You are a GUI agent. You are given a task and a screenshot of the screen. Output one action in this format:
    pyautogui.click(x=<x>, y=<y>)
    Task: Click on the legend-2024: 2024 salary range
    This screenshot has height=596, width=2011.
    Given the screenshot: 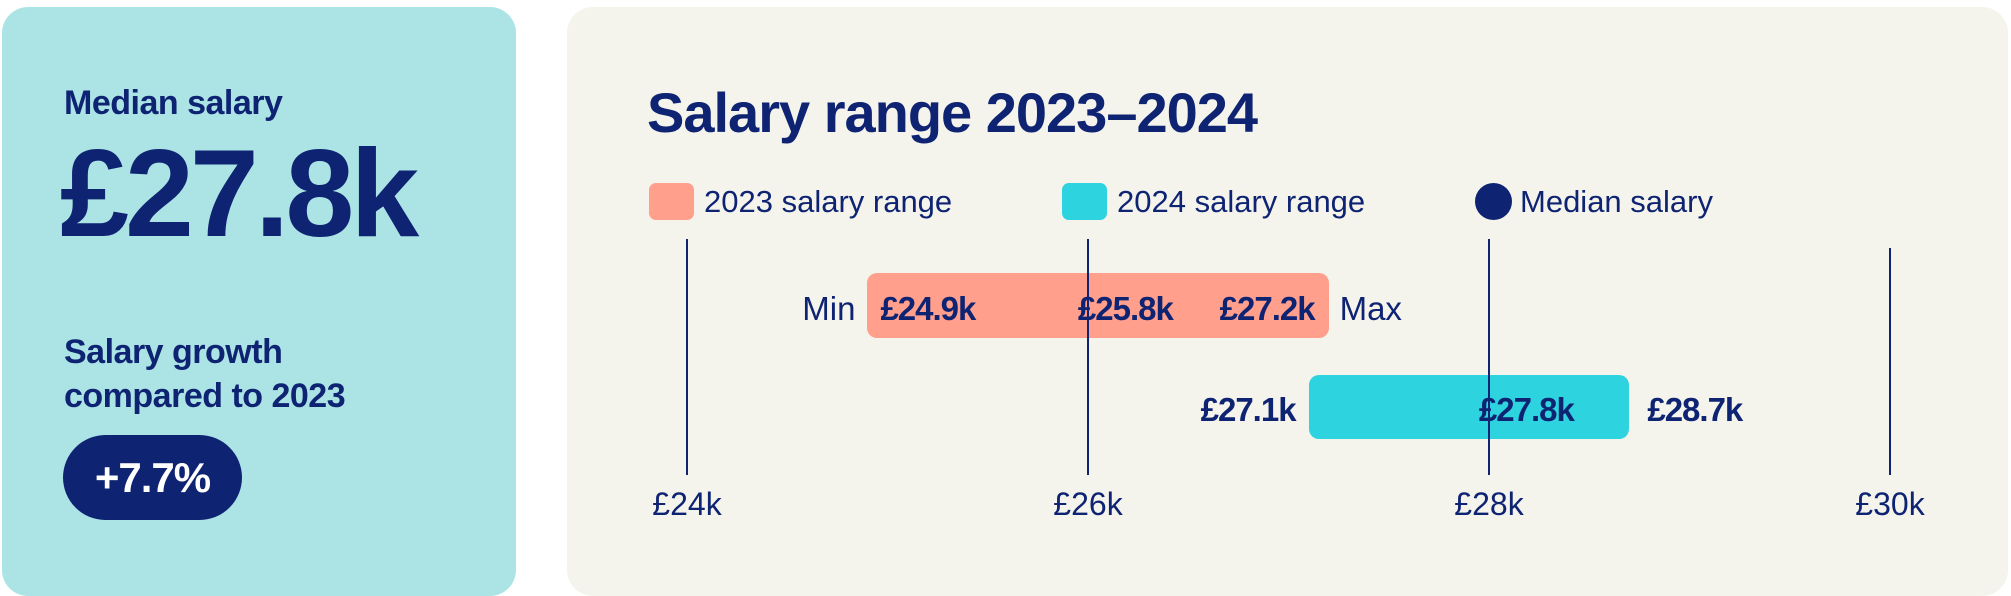 What is the action you would take?
    pyautogui.click(x=1213, y=201)
    